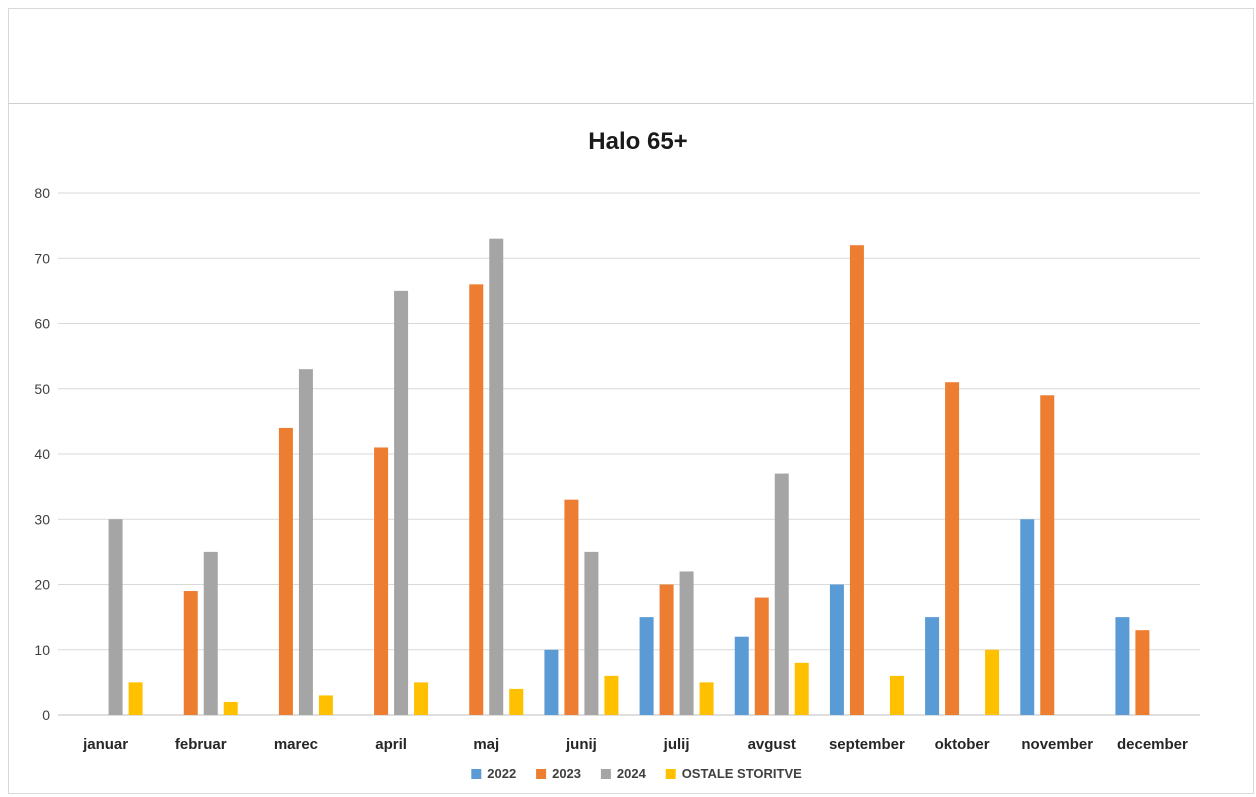  I want to click on legend-label: 2024, so click(632, 773).